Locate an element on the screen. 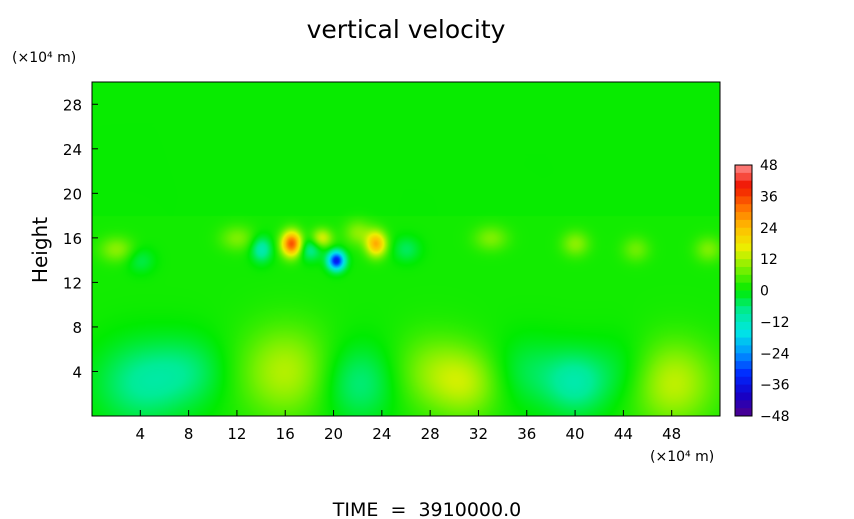  y-tick-label: 20 is located at coordinates (72, 194).